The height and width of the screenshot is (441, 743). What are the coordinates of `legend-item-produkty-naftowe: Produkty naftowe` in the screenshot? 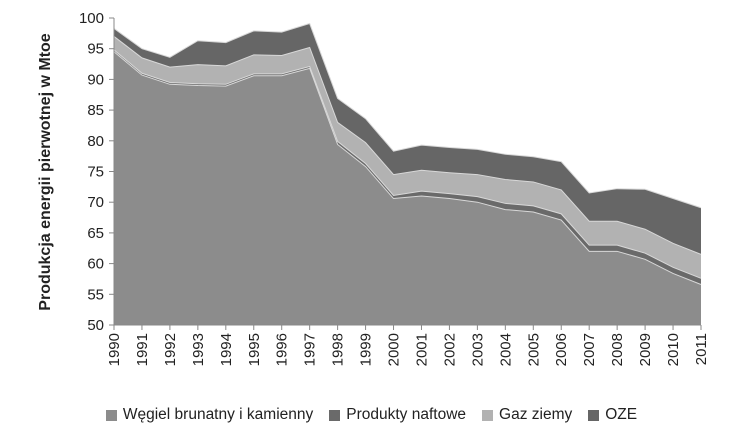 It's located at (397, 415).